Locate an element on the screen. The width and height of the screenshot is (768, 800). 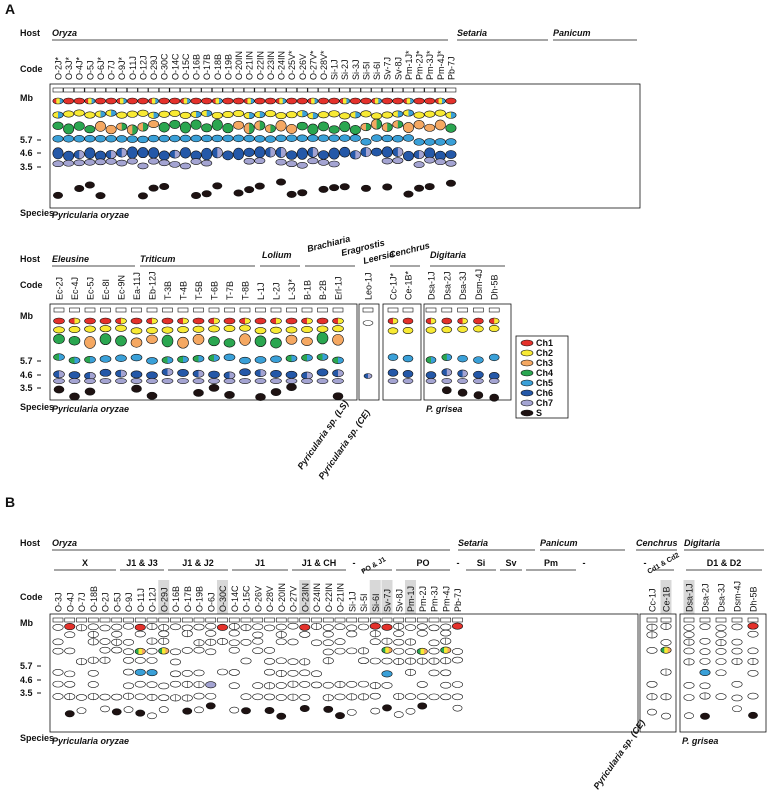
band-ch1 is located at coordinates (302, 101).